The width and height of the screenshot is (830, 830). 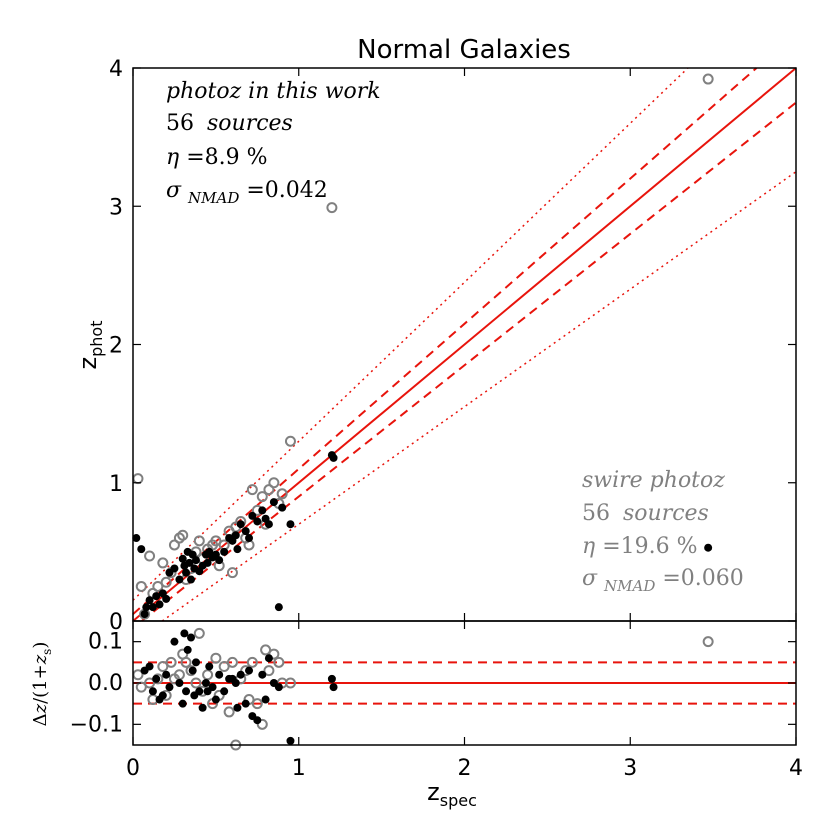 What do you see at coordinates (464, 50) in the screenshot?
I see `chart-title: Normal Galaxies` at bounding box center [464, 50].